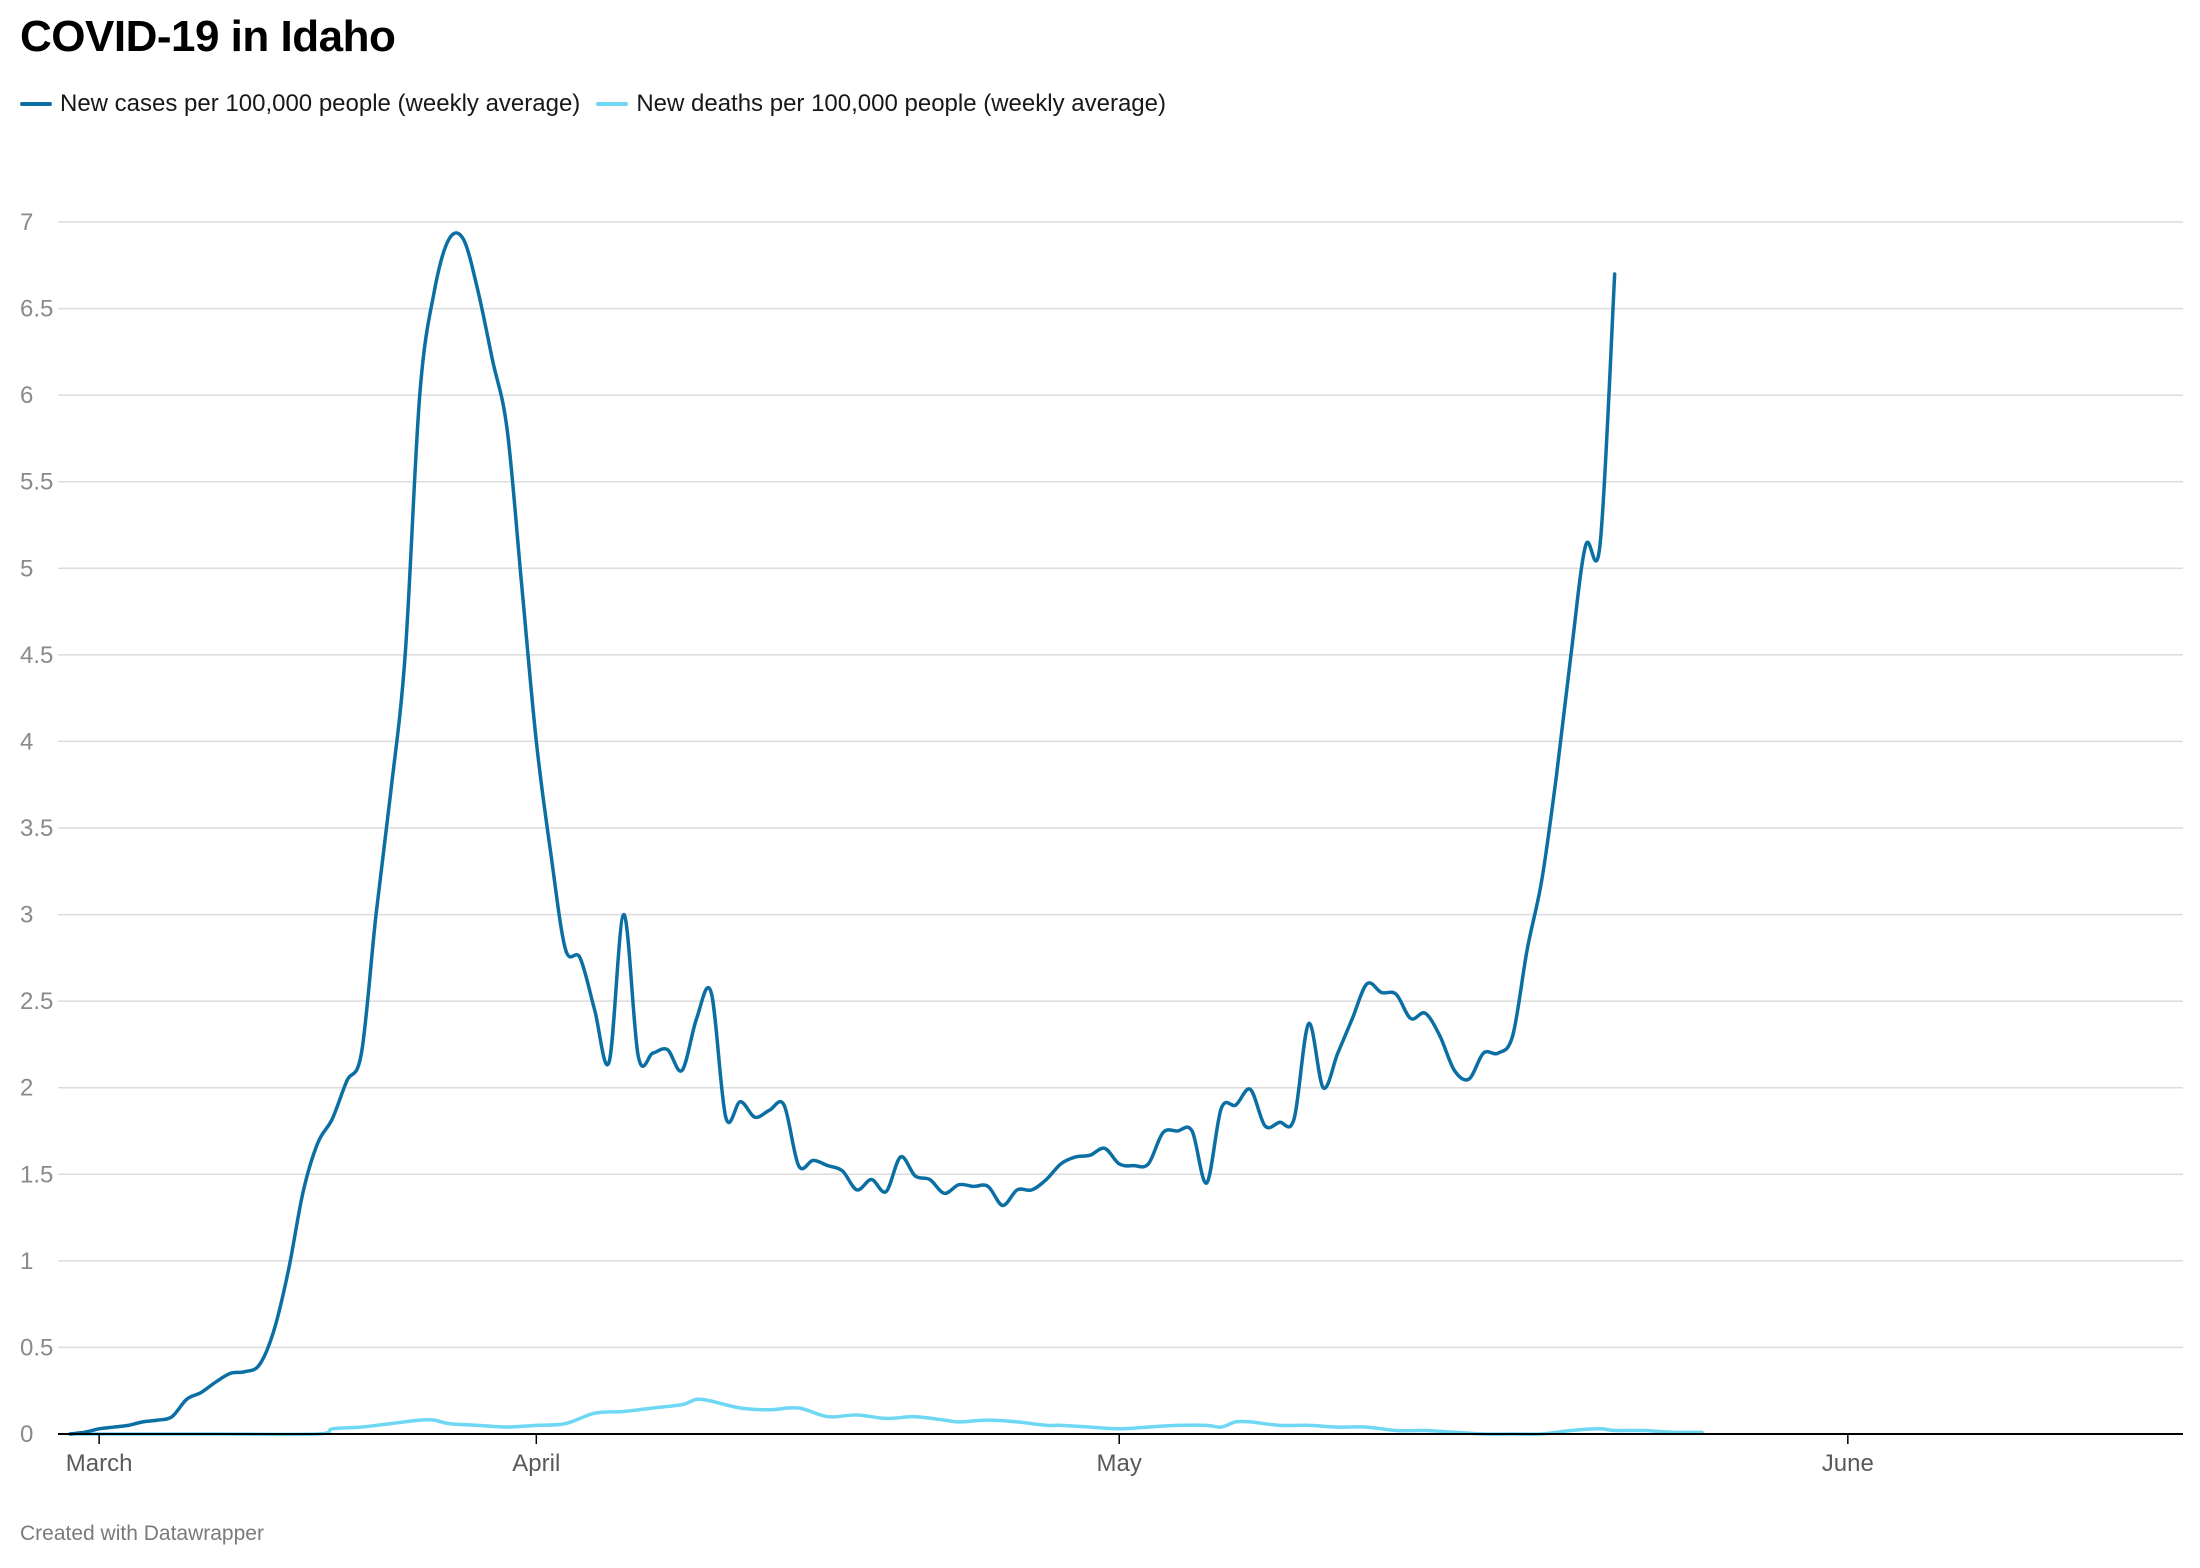  Describe the element at coordinates (26, 1434) in the screenshot. I see `y-tick-label: 0` at that location.